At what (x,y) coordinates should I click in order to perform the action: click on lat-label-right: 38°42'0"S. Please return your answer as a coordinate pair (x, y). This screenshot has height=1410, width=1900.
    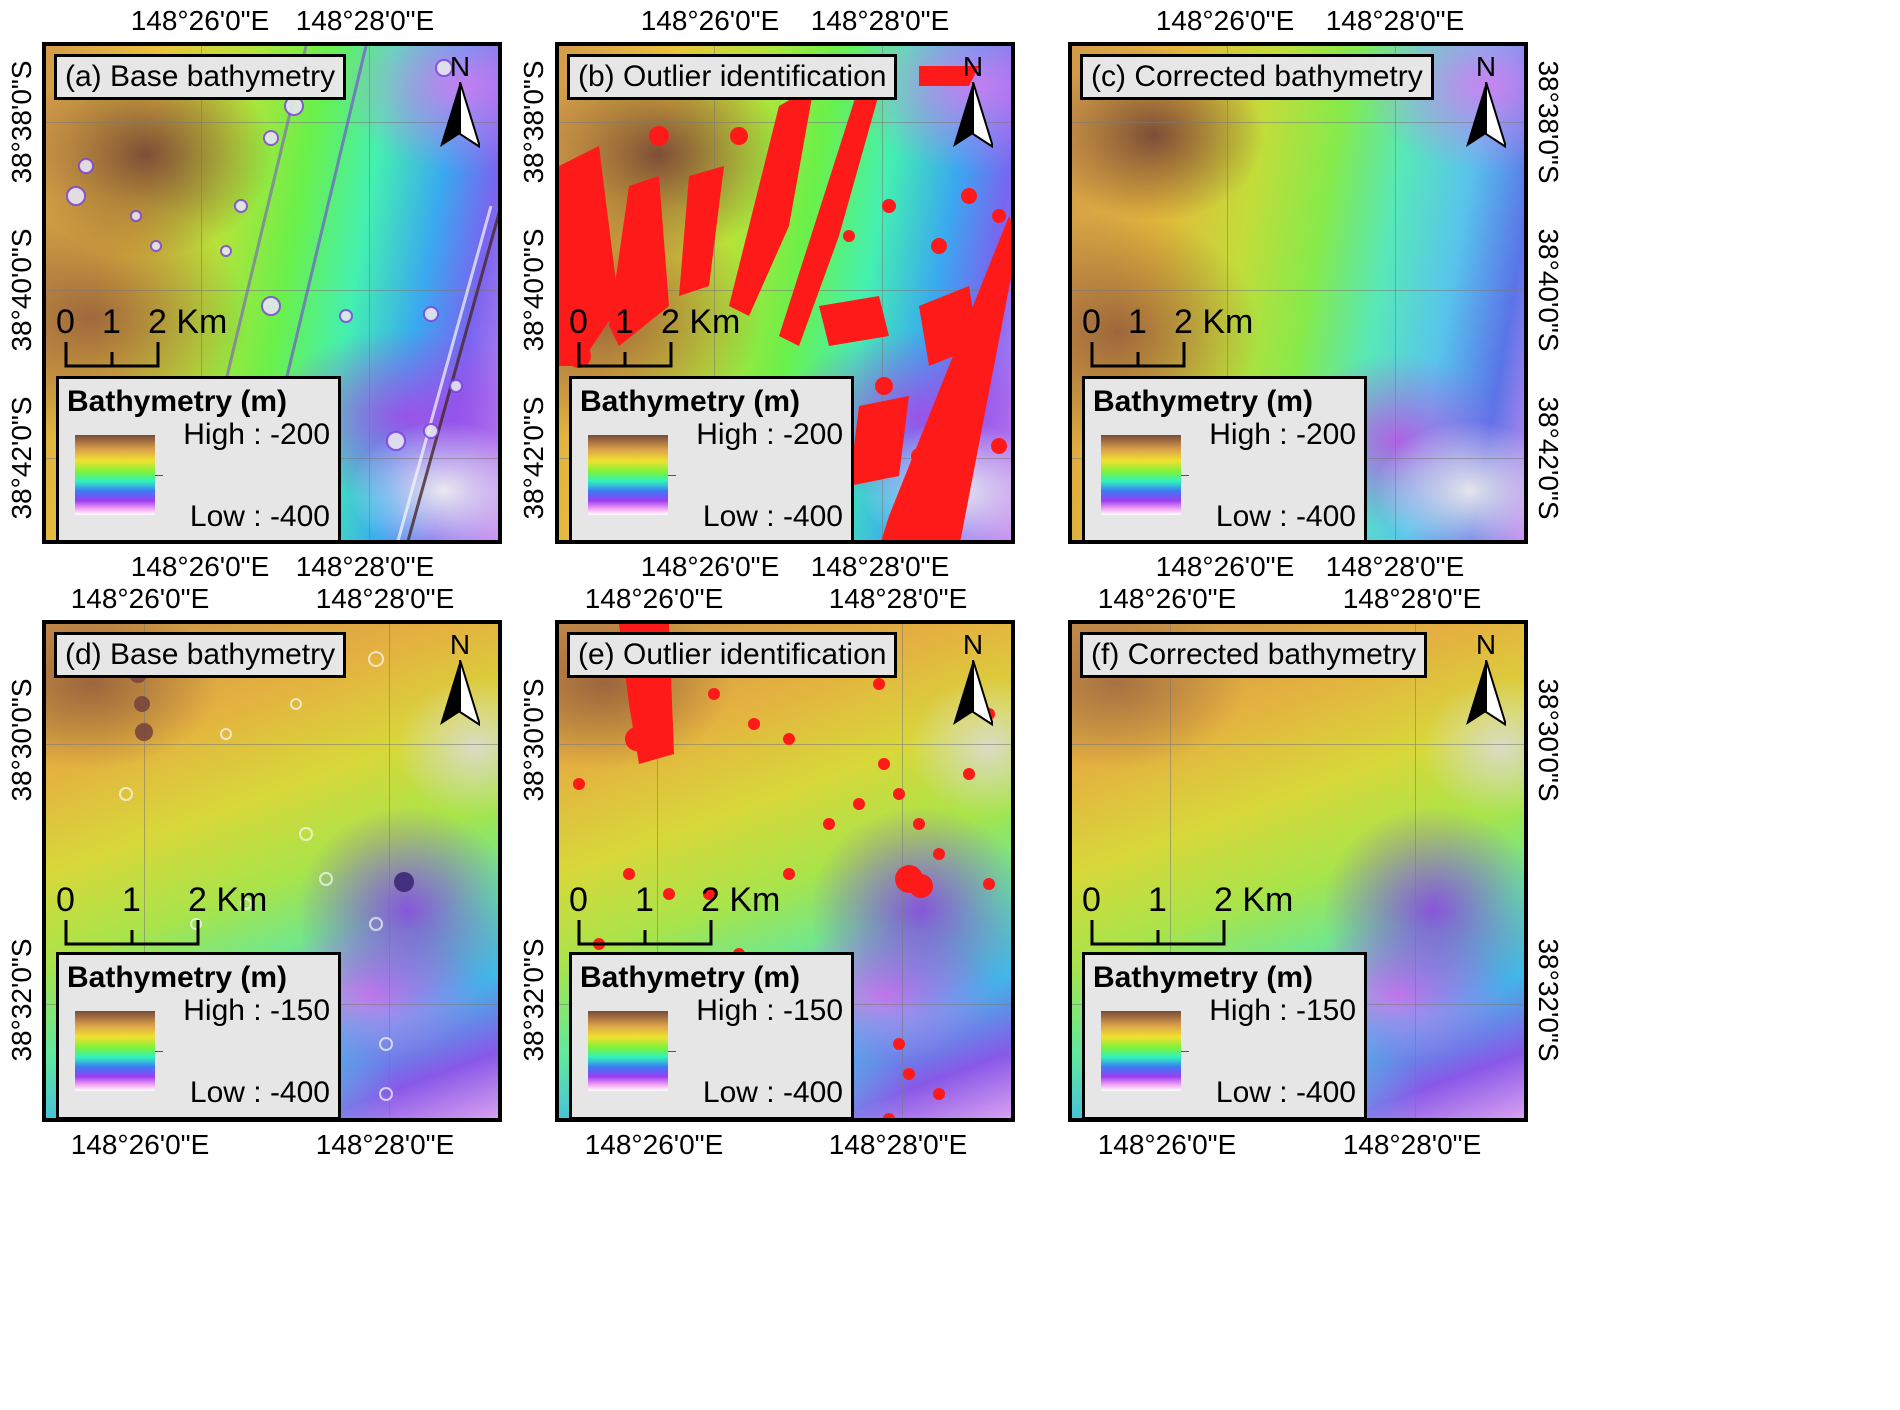
    Looking at the image, I should click on (1548, 458).